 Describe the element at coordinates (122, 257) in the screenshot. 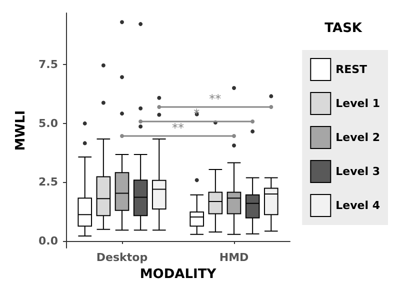

I see `x-tick-label: Desktop` at that location.